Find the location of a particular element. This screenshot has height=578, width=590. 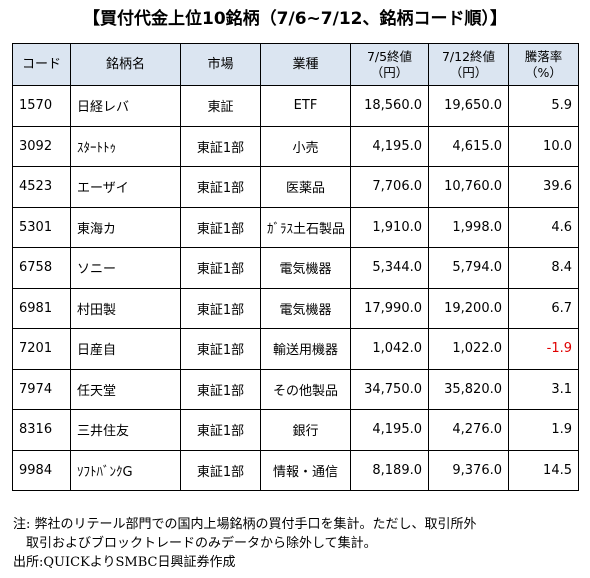

table-row: 6758 ソニー 東証1部 電気機器 5,344.0 5,794.0 8.4 is located at coordinates (295, 268).